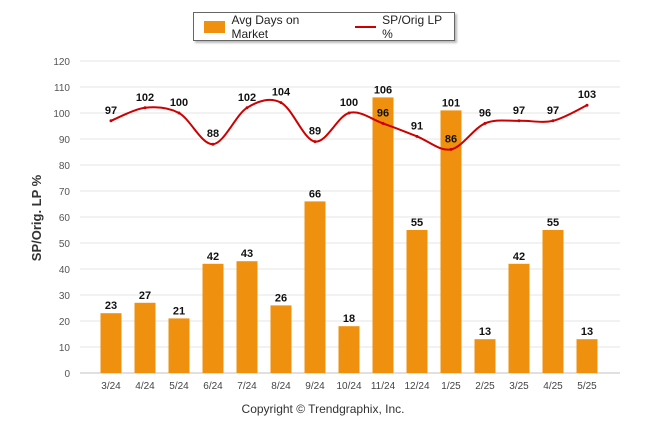 This screenshot has height=434, width=646. I want to click on x-tick-label: 9/24, so click(315, 386).